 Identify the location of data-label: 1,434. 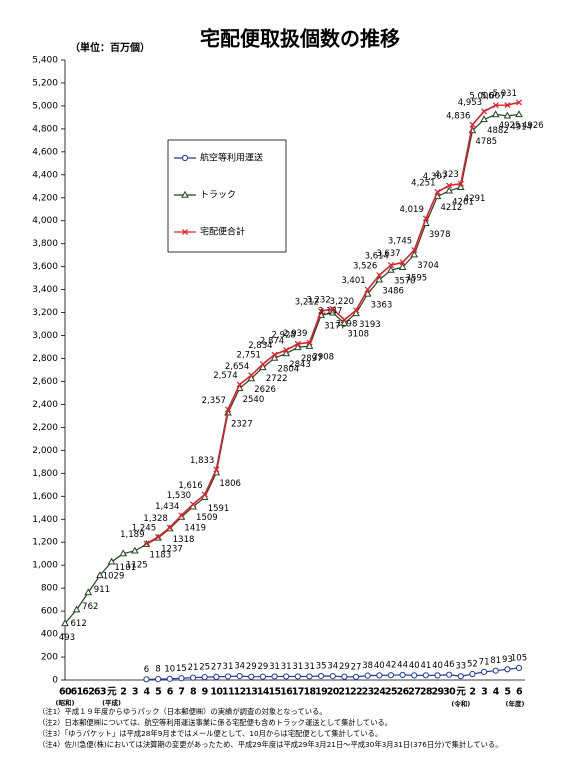
(167, 507).